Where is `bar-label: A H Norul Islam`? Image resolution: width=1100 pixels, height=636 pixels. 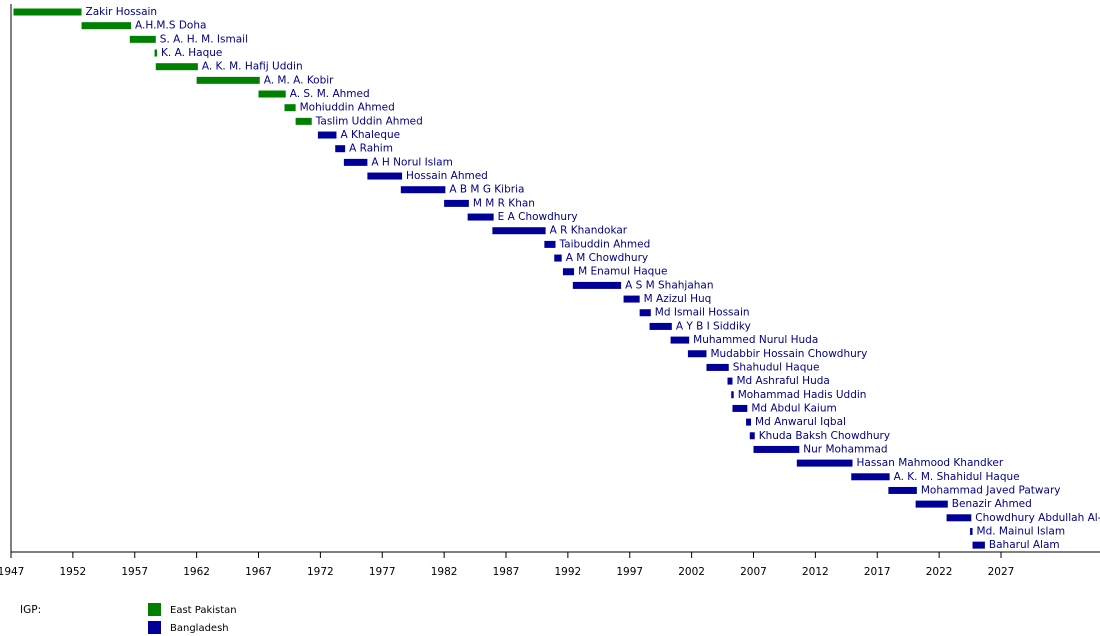 bar-label: A H Norul Islam is located at coordinates (411, 162).